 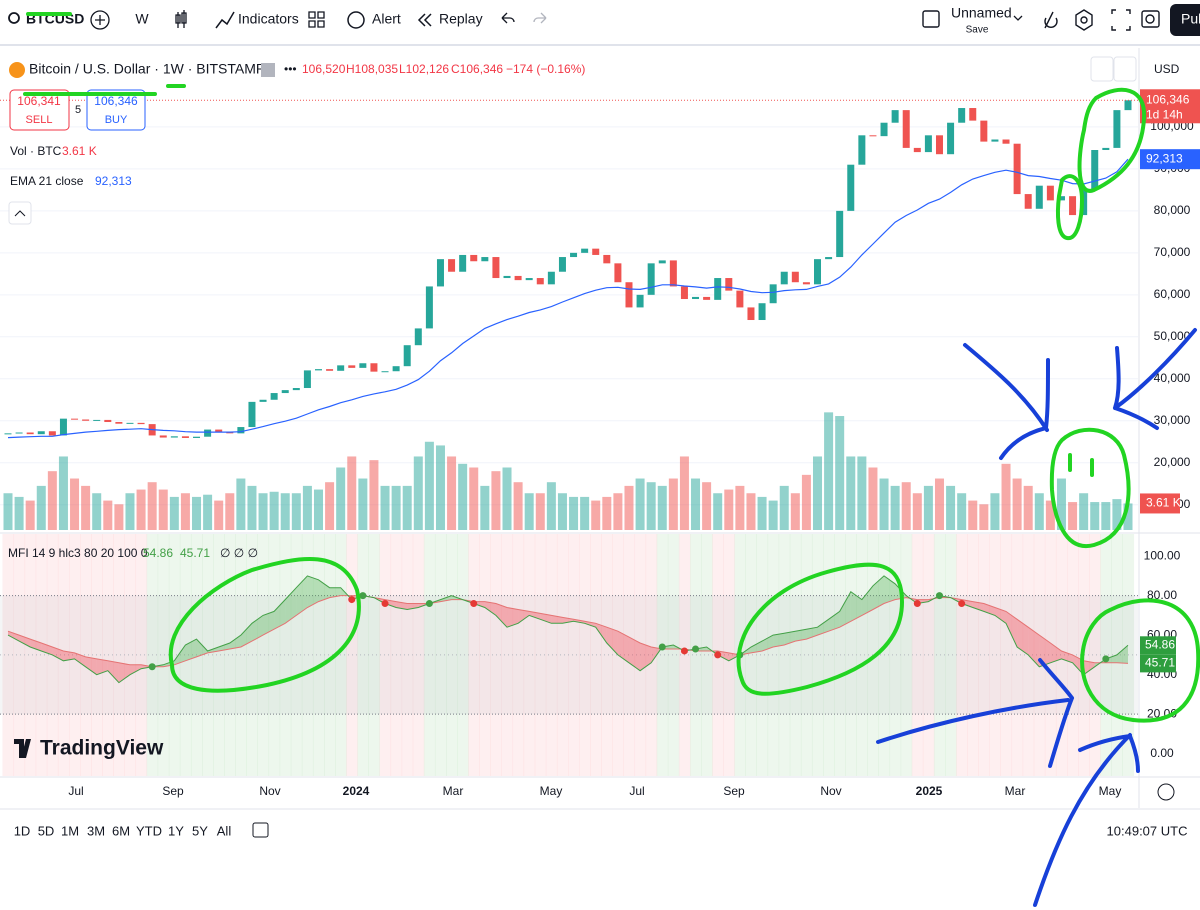 I want to click on templates-icon, so click(x=316, y=19).